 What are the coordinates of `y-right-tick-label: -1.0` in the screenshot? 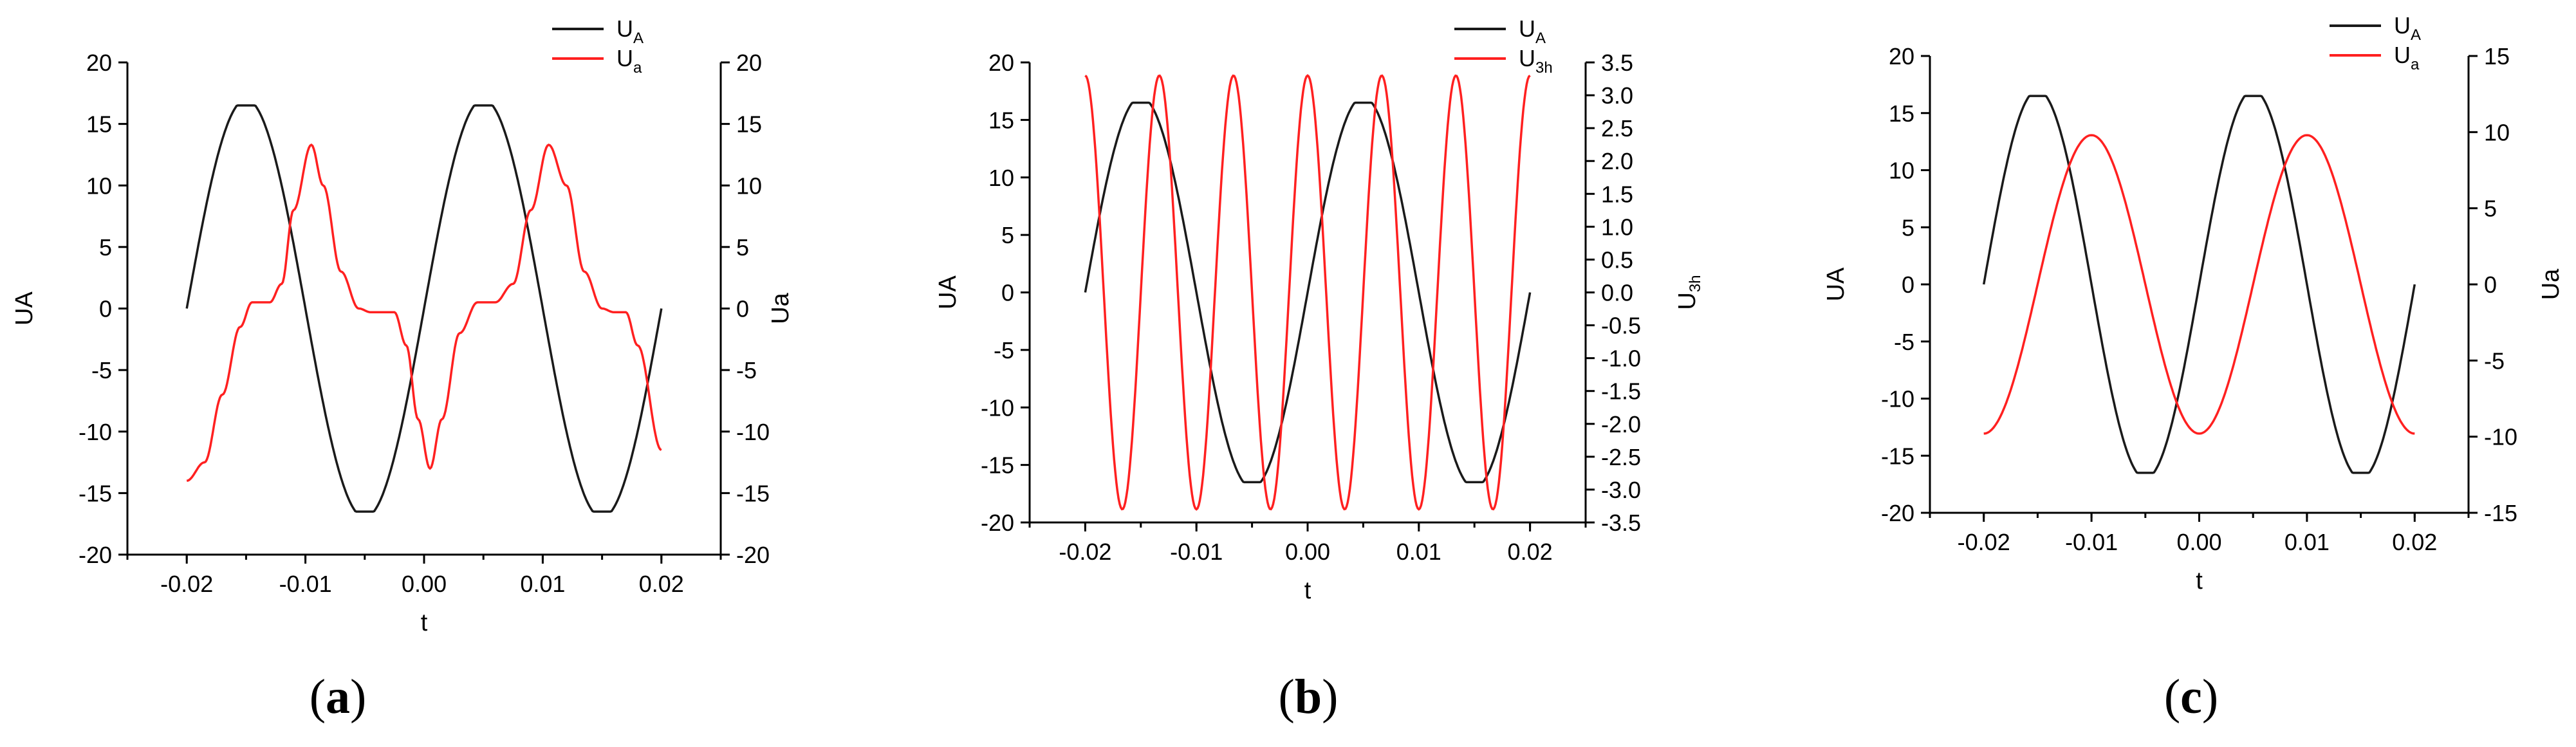 It's located at (1621, 359).